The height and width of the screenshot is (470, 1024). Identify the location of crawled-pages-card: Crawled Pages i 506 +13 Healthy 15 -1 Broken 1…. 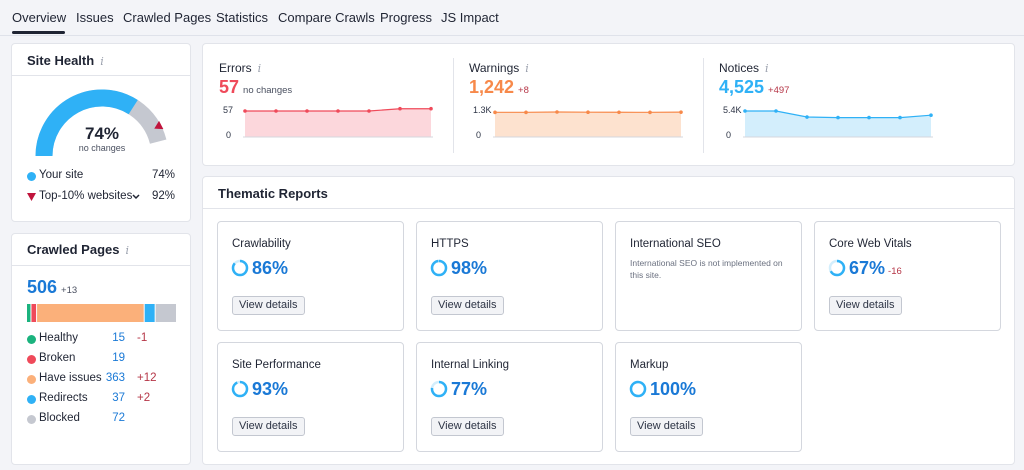
(101, 349).